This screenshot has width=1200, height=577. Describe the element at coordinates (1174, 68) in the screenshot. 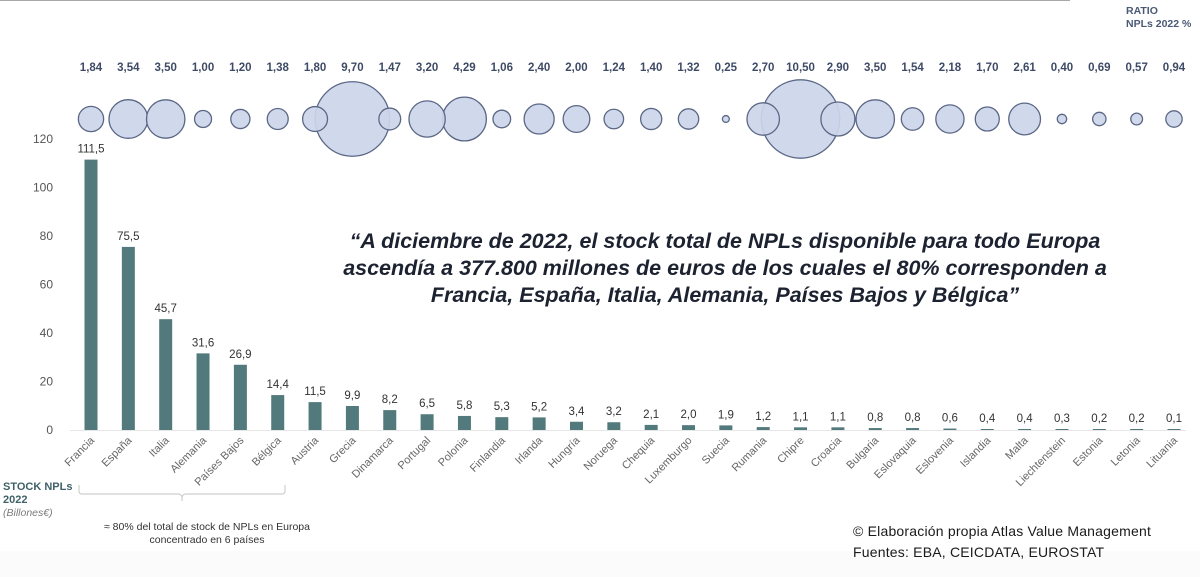

I see `ratio-value-label: 0,94` at that location.